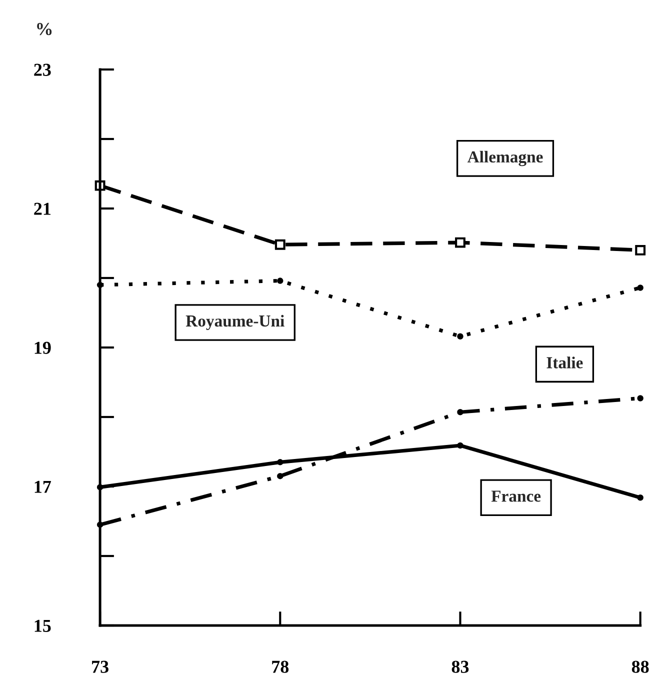 This screenshot has height=695, width=667. Describe the element at coordinates (42, 486) in the screenshot. I see `y-tick-label: 17` at that location.